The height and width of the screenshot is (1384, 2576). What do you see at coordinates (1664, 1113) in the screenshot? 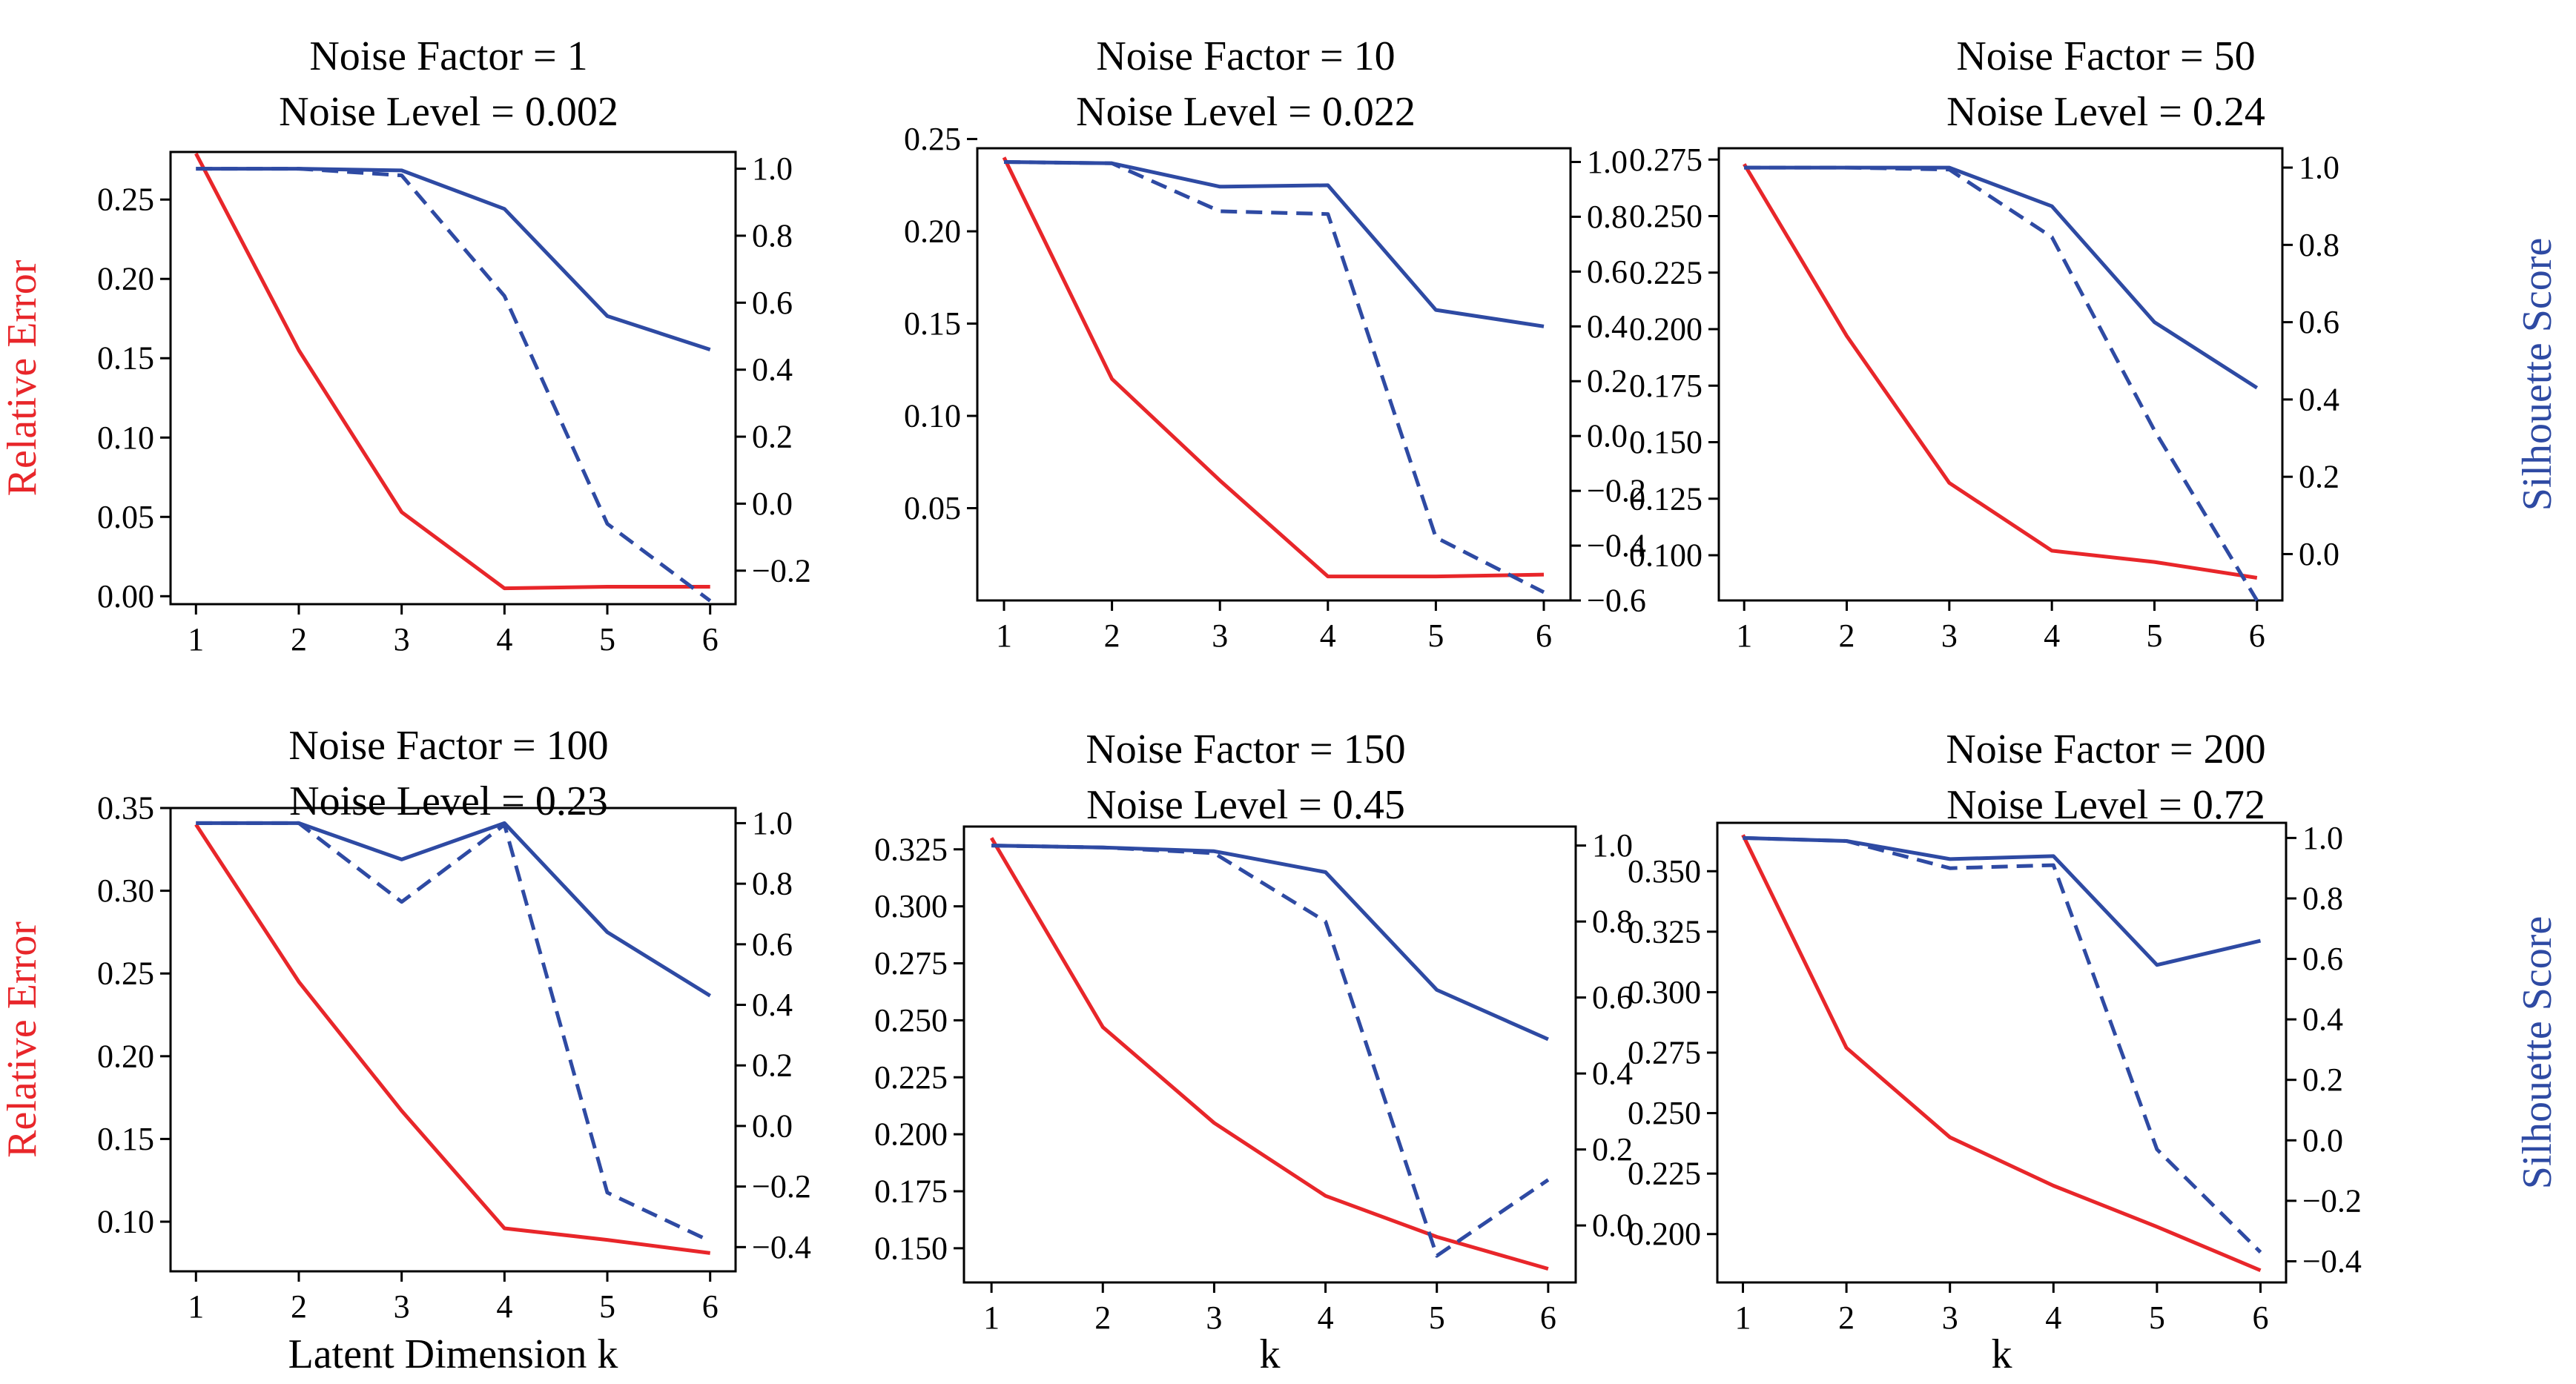
I see `left-y-tick-label: 0.250` at bounding box center [1664, 1113].